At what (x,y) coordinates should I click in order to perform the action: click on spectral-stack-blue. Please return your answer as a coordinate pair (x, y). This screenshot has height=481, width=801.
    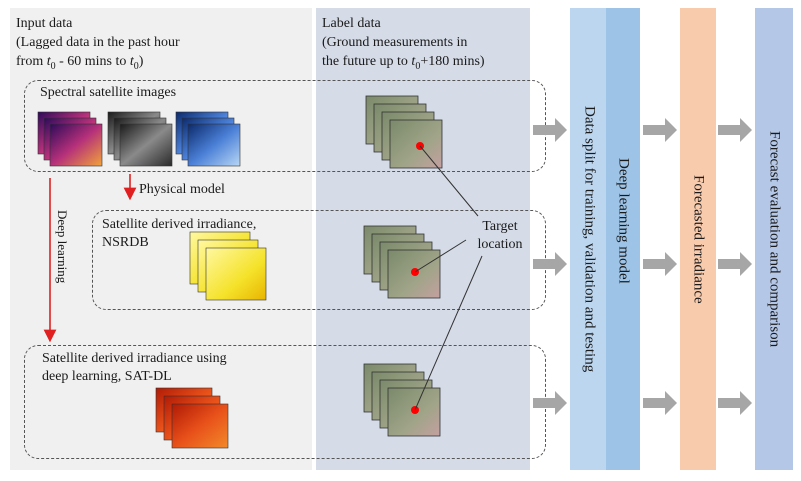
    Looking at the image, I should click on (208, 139).